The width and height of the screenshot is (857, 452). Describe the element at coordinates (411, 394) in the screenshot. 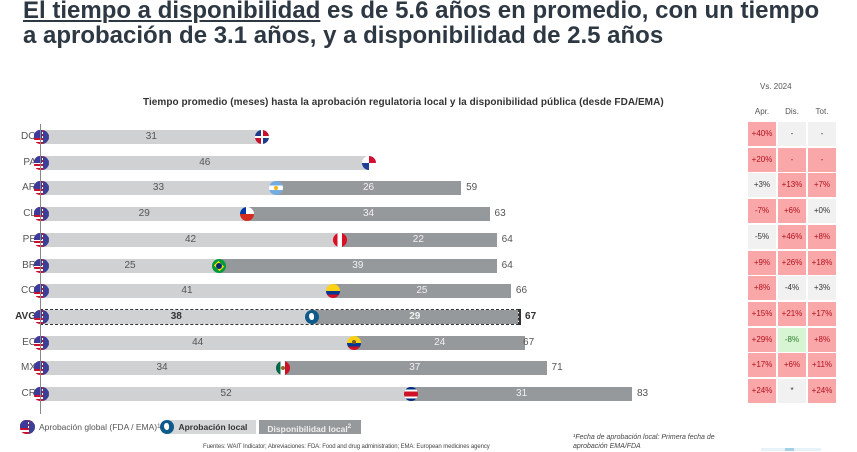

I see `cr-flag-icon` at that location.